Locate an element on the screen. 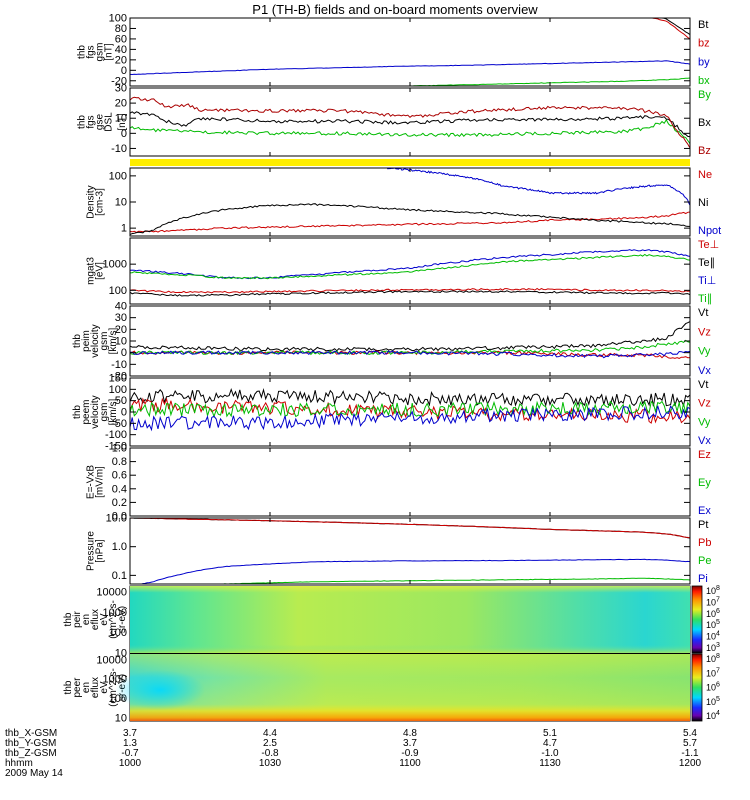 The height and width of the screenshot is (800, 750). legend-Bz: Bz is located at coordinates (704, 151).